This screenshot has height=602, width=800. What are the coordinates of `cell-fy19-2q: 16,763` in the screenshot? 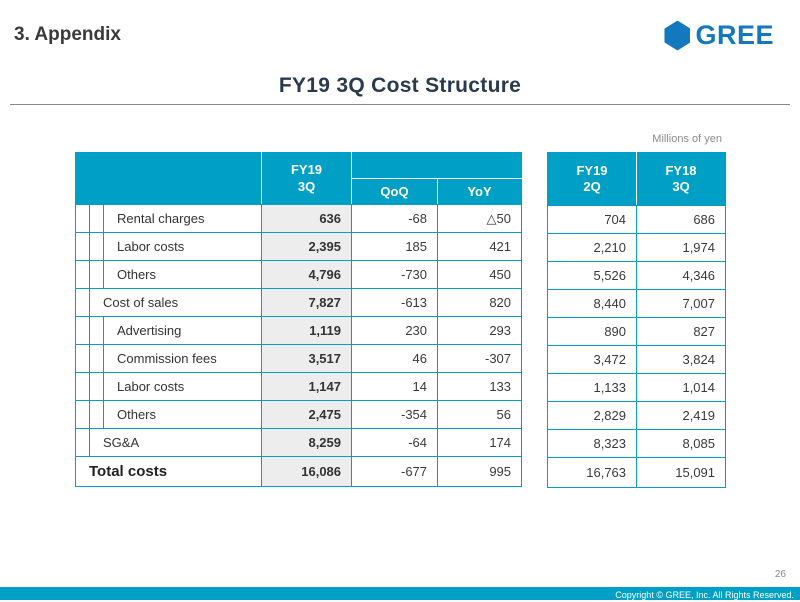 It's located at (592, 472).